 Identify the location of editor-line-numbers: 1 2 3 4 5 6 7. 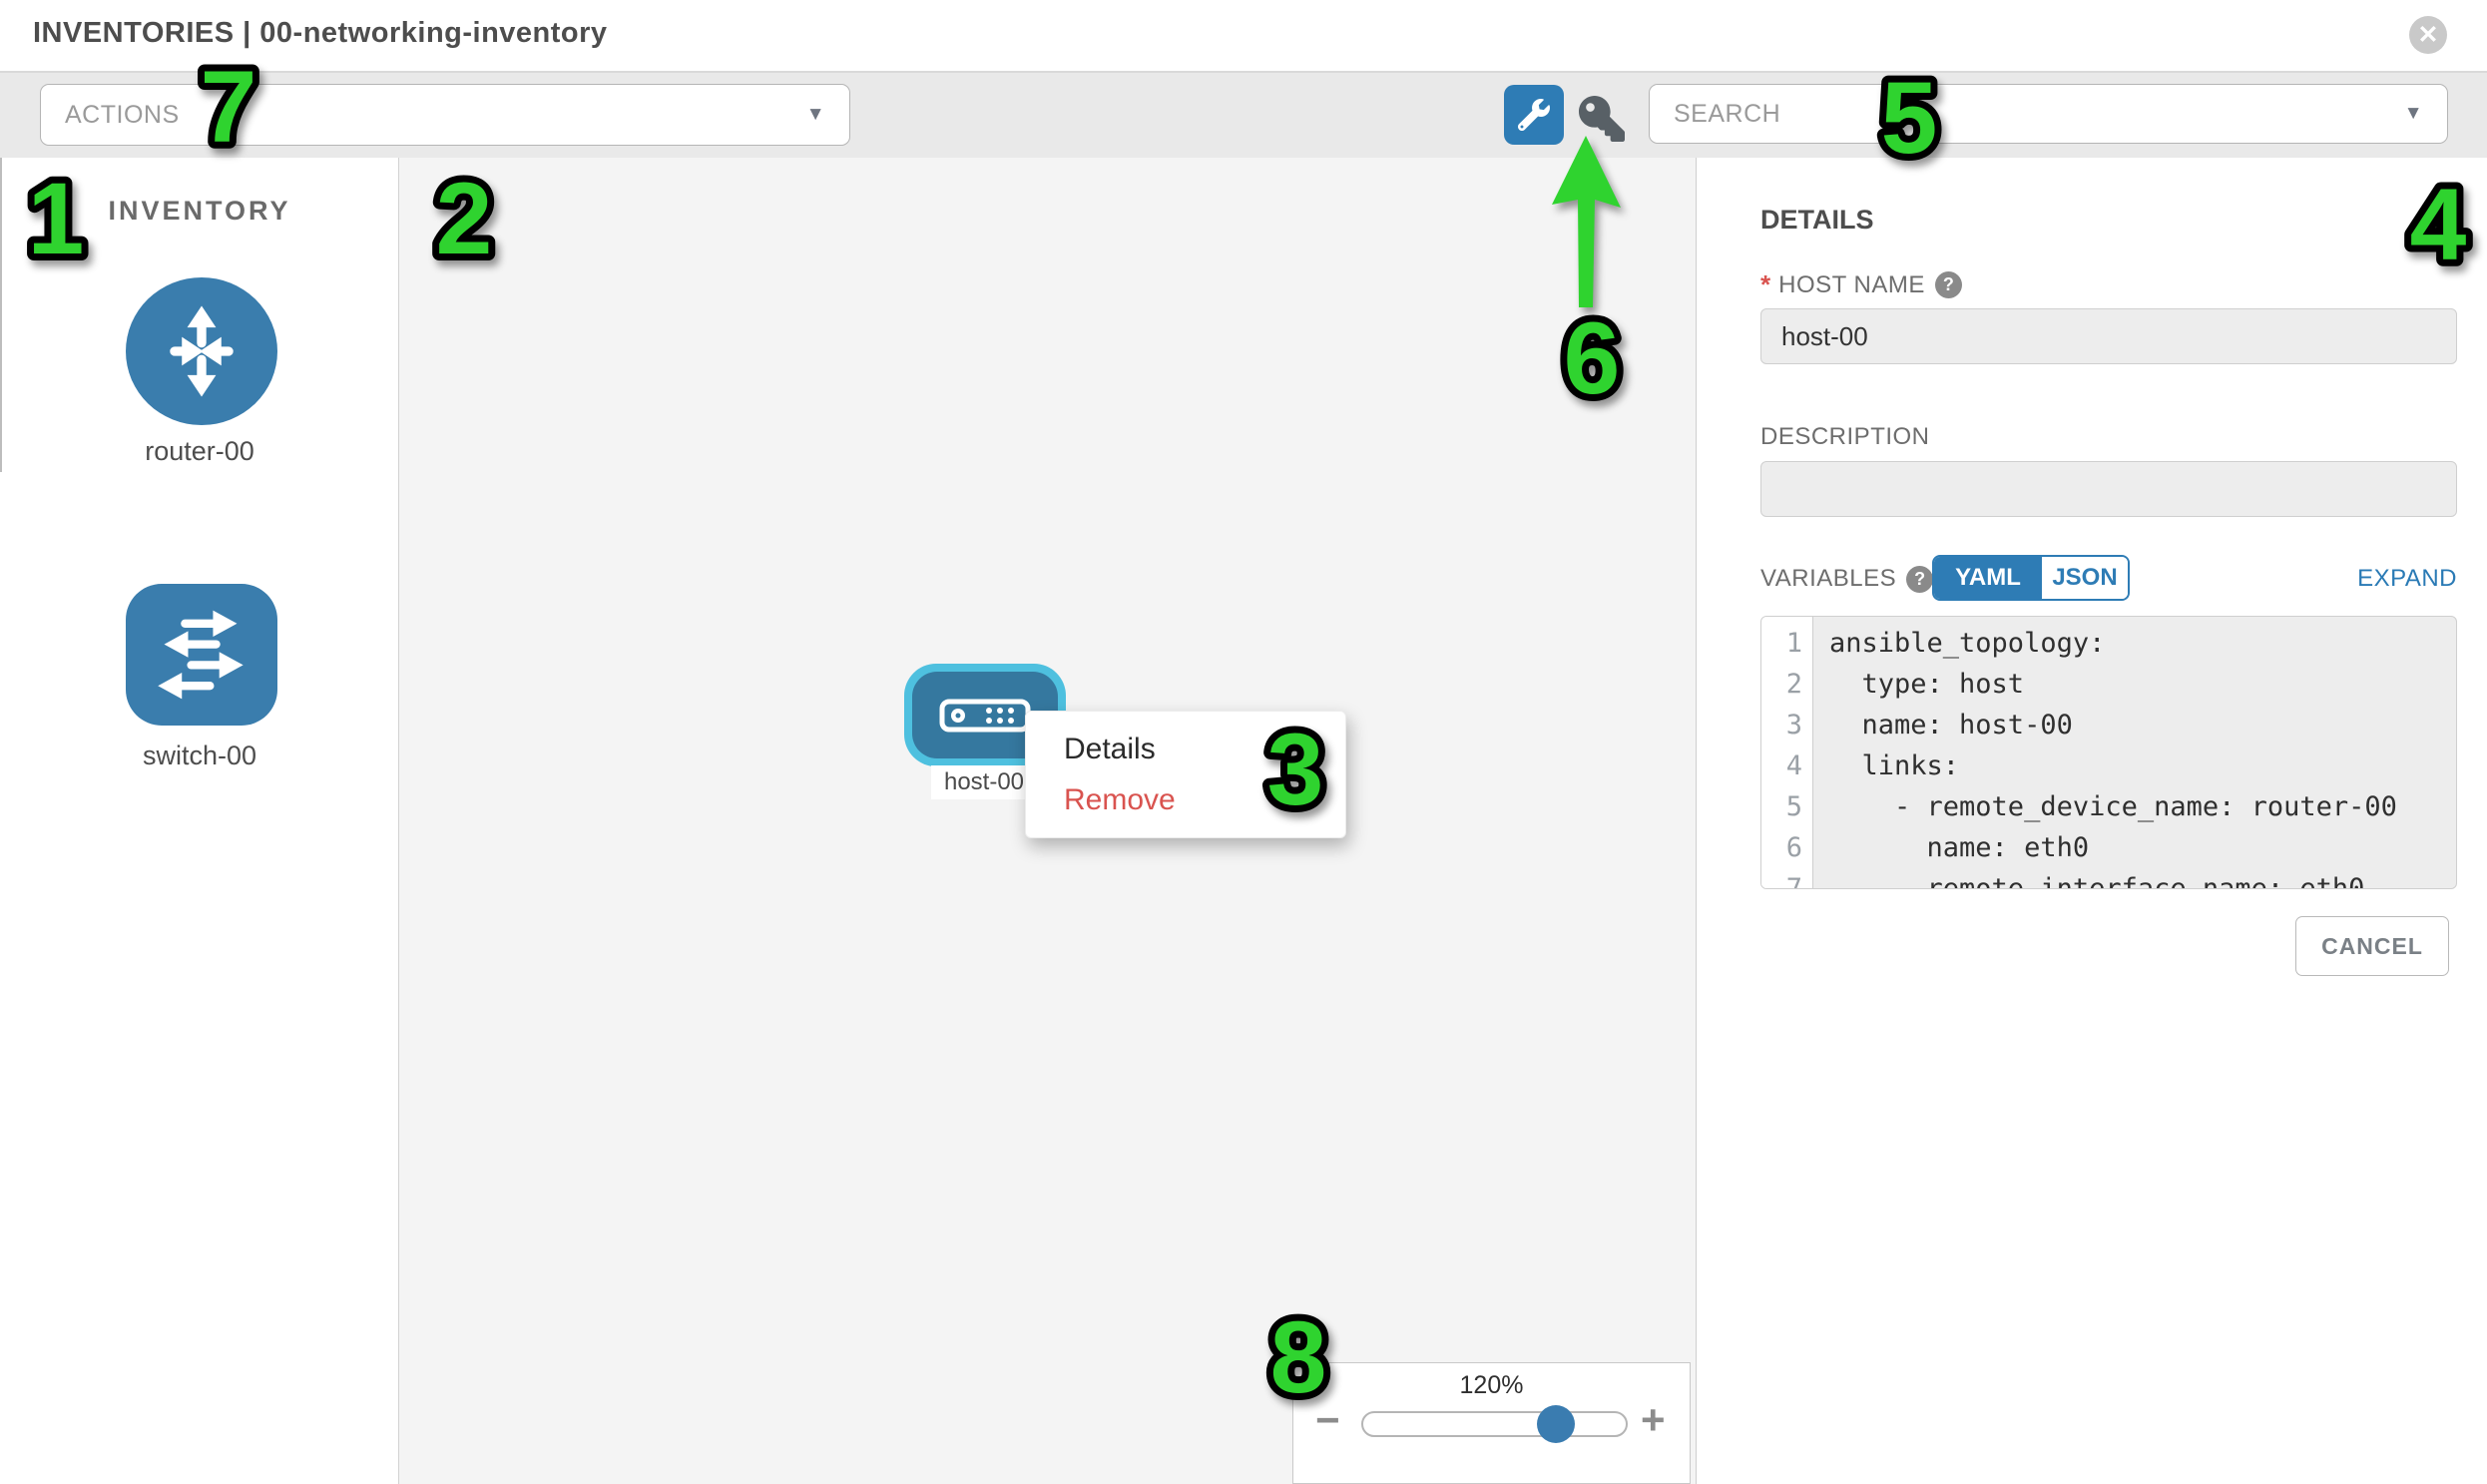
(1787, 752).